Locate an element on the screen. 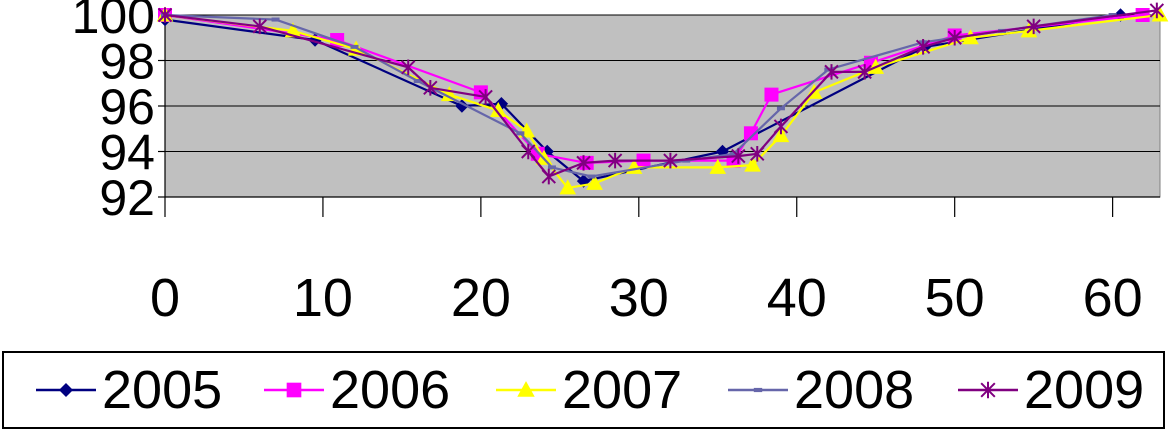 The image size is (1169, 431). x-tick-label: 0 is located at coordinates (165, 298).